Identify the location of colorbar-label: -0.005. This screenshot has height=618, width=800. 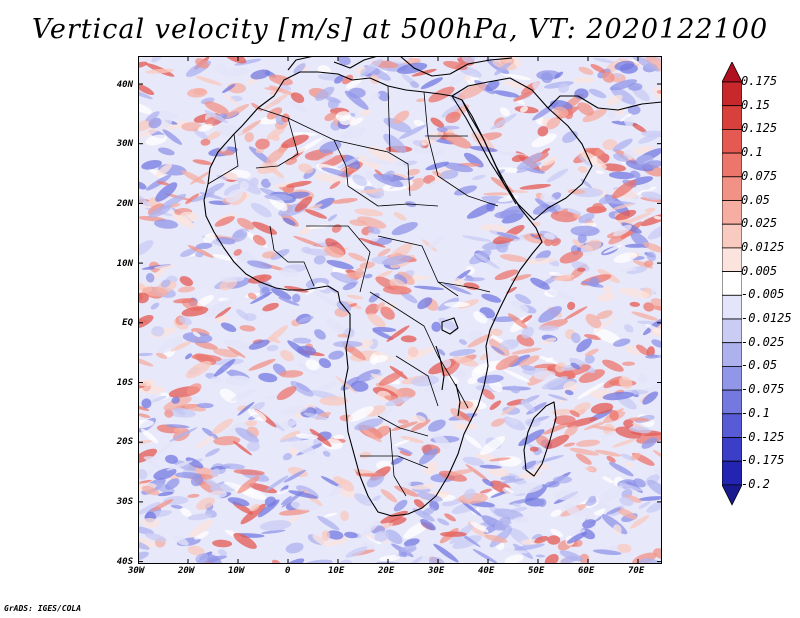
(763, 294).